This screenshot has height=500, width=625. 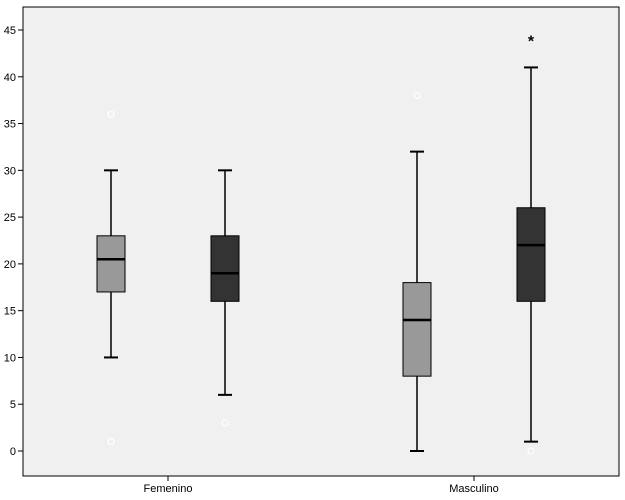 What do you see at coordinates (13, 241) in the screenshot?
I see `y-axis: 0 5 10 15 20 25 30 35 40 45` at bounding box center [13, 241].